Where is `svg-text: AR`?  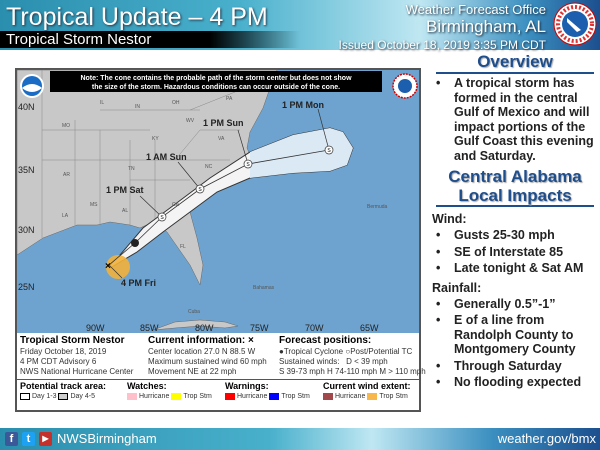 svg-text: AR is located at coordinates (66, 175).